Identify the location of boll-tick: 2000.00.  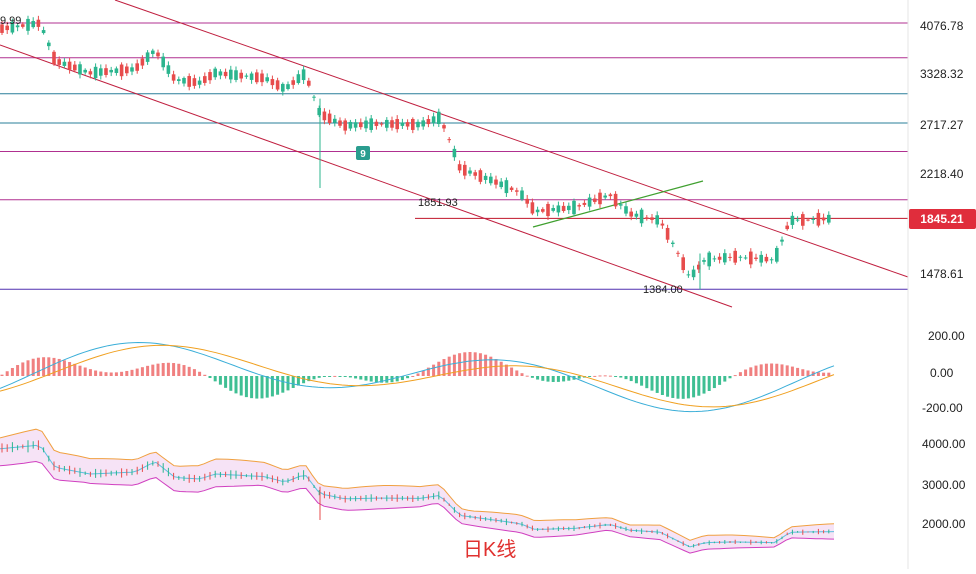
(944, 524).